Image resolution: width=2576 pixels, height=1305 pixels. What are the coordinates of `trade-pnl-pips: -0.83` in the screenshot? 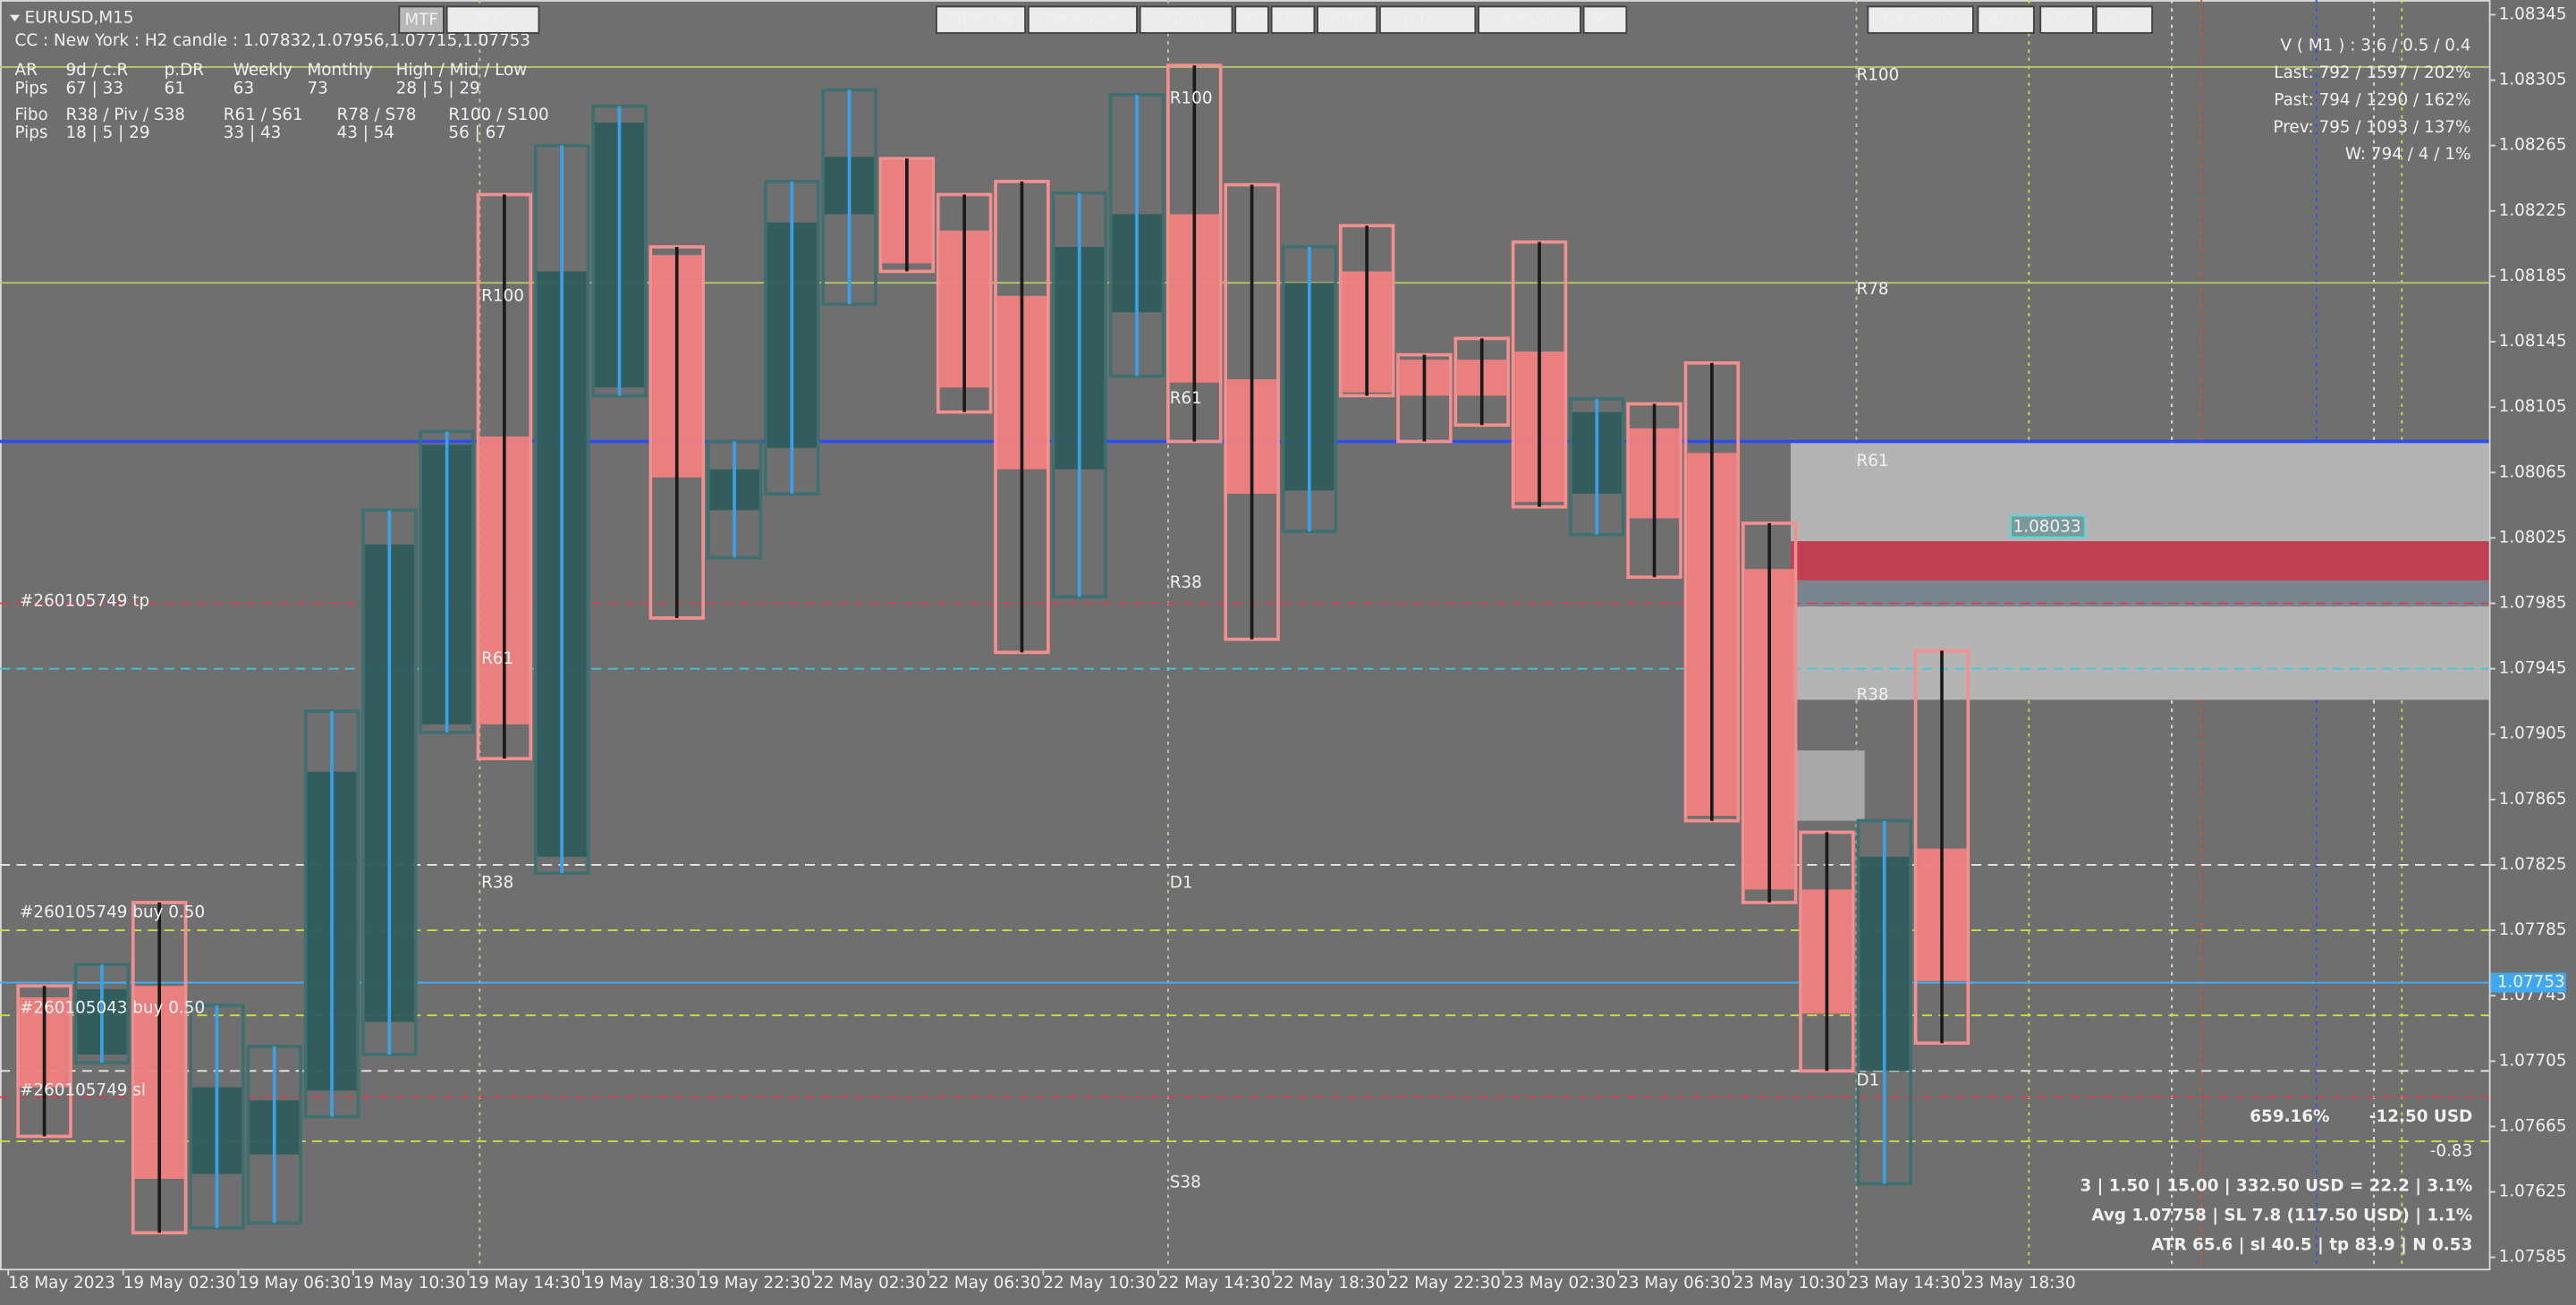 It's located at (2451, 1151).